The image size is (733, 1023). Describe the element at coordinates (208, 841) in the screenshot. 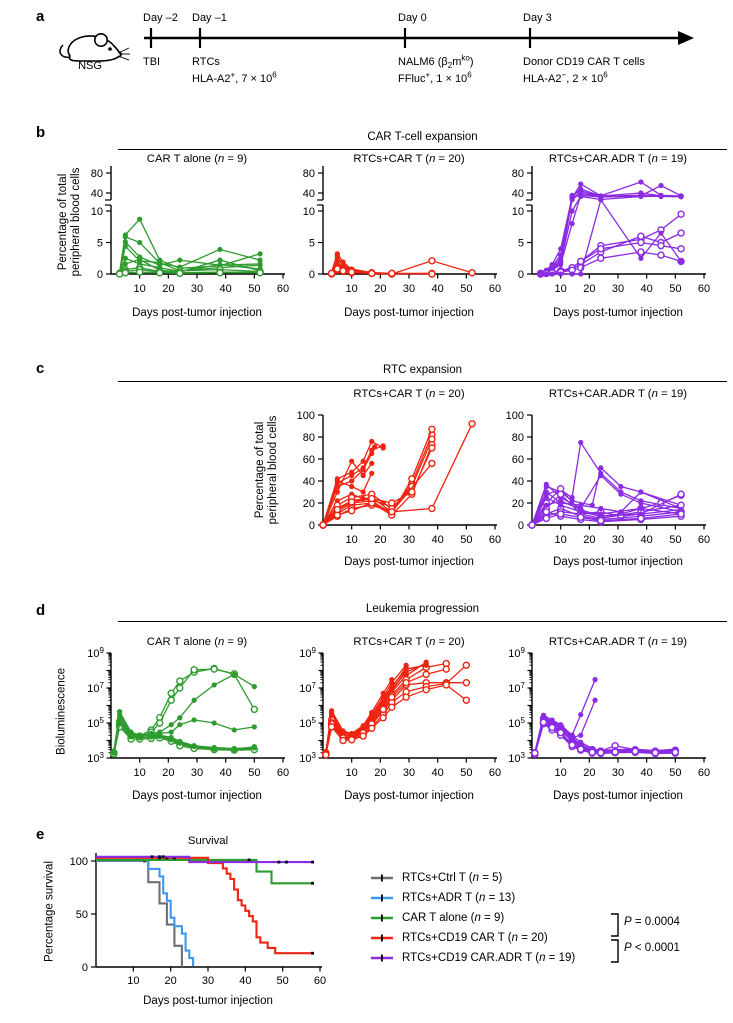

I see `plot-title: Survival` at that location.